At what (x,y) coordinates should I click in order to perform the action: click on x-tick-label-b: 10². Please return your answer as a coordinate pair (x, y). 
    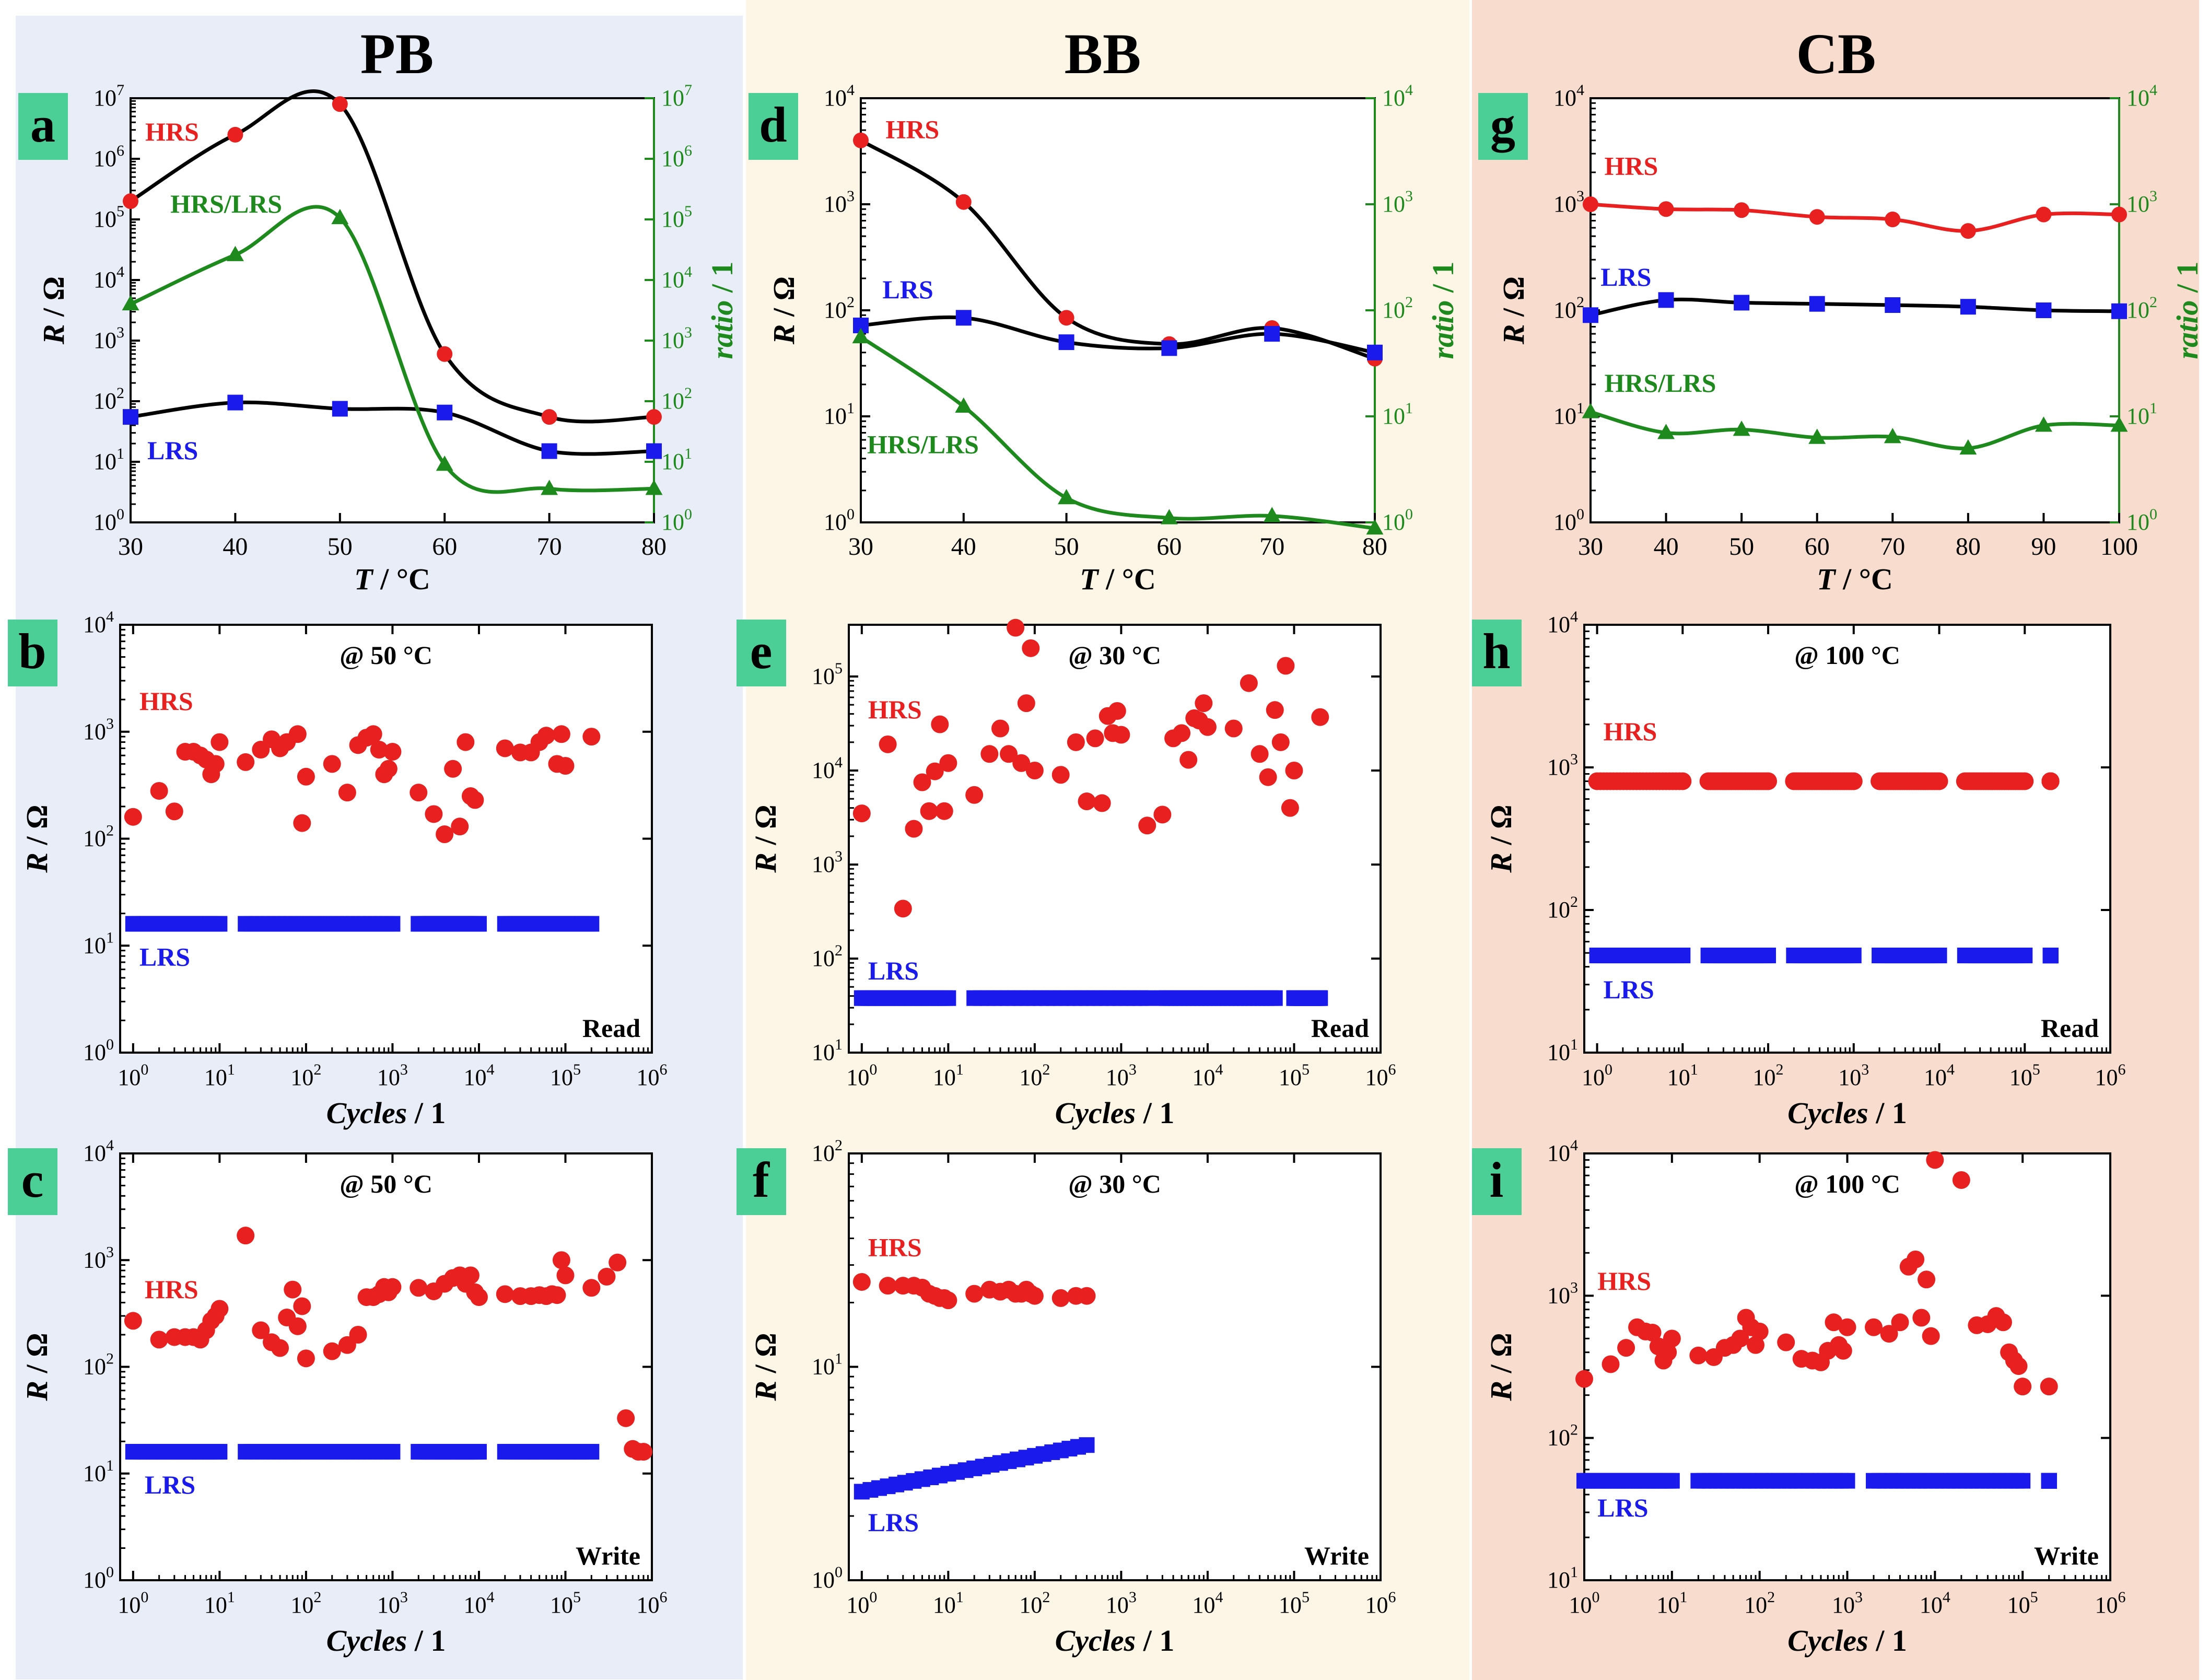
    Looking at the image, I should click on (305, 1075).